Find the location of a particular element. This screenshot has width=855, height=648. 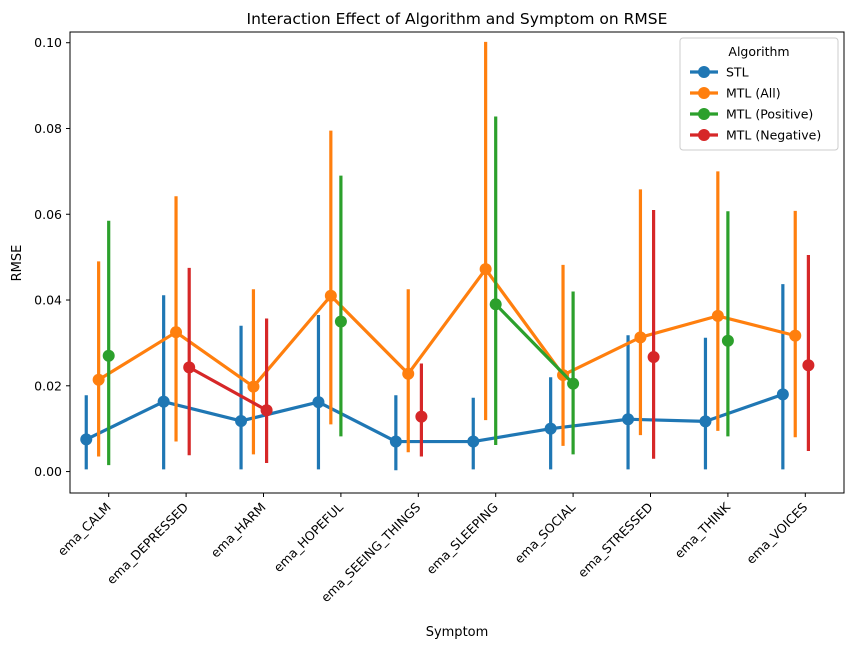

x-tick-label: ema_SLEEPING is located at coordinates (462, 539).